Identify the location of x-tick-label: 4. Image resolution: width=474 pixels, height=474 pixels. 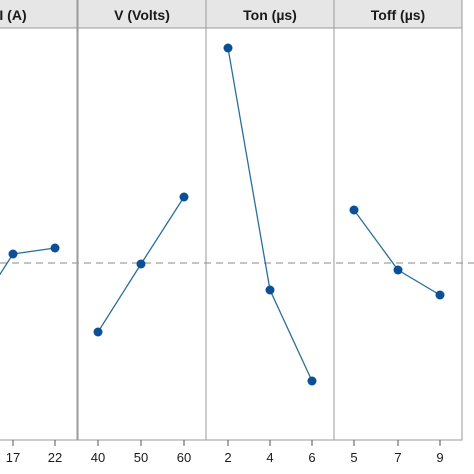
(269, 457).